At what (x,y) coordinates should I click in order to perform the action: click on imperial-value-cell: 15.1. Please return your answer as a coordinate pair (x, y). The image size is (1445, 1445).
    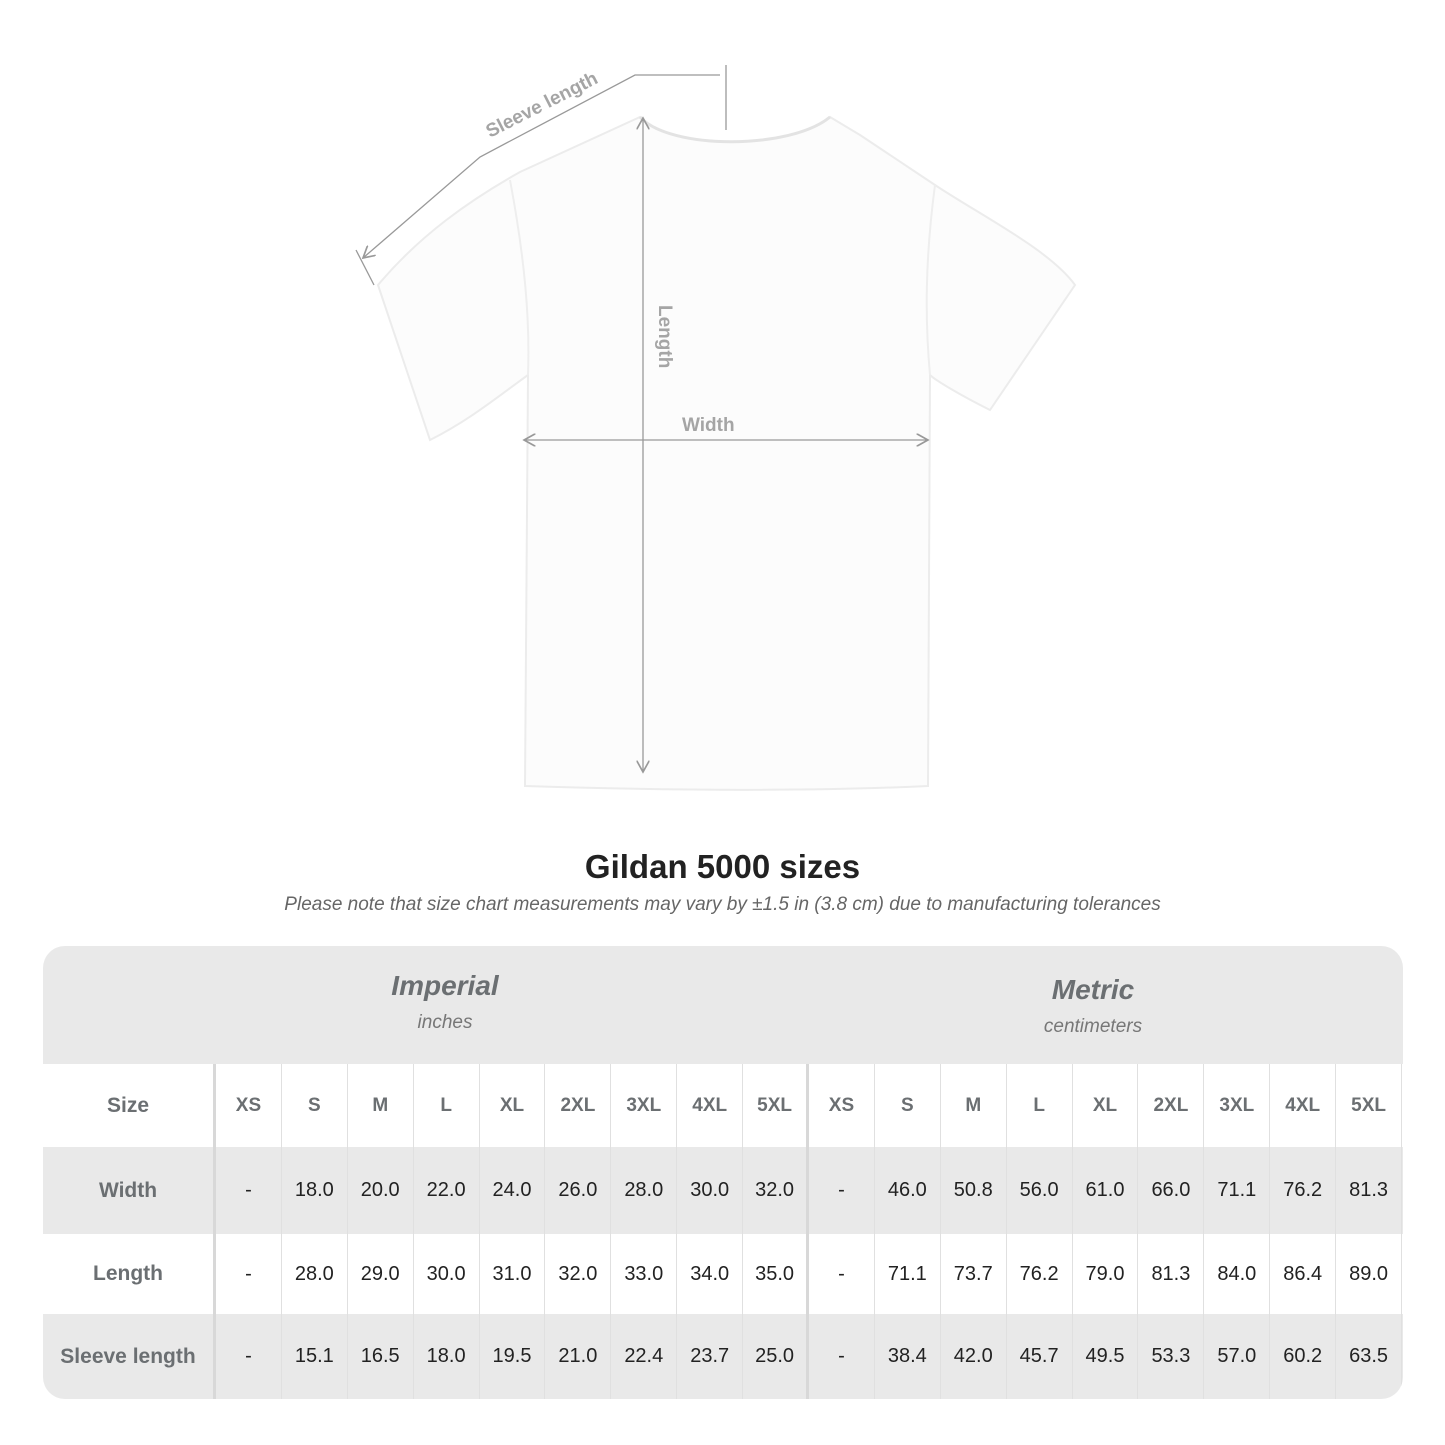
    Looking at the image, I should click on (315, 1356).